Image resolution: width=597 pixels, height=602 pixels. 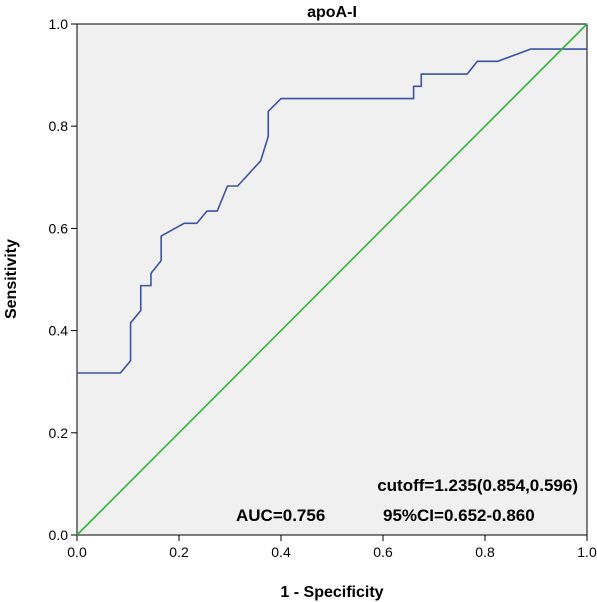 I want to click on x-tick-label: 1.0, so click(x=587, y=552).